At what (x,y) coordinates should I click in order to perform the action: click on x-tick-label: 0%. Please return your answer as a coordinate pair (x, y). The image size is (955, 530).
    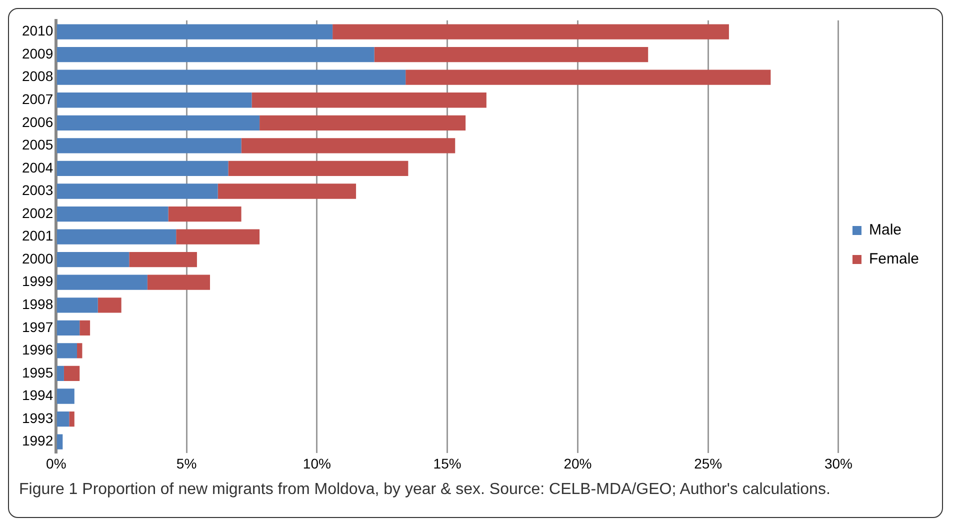
    Looking at the image, I should click on (56, 463).